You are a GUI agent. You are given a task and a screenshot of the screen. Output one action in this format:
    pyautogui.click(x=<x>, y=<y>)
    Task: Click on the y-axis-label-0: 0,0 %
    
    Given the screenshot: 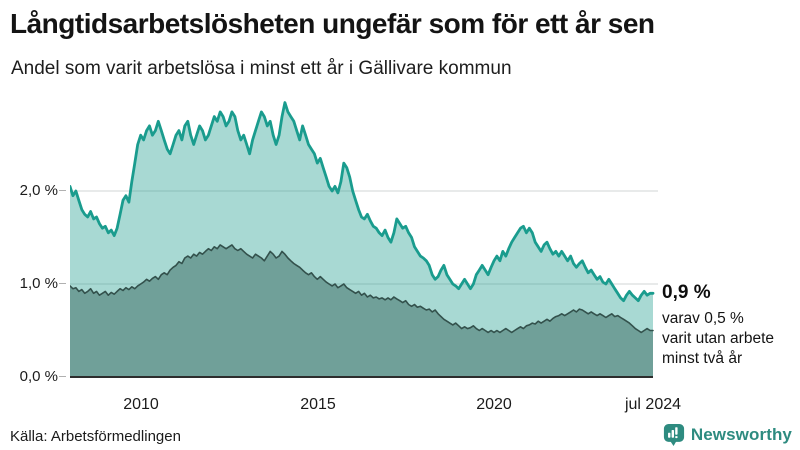 What is the action you would take?
    pyautogui.click(x=38, y=376)
    